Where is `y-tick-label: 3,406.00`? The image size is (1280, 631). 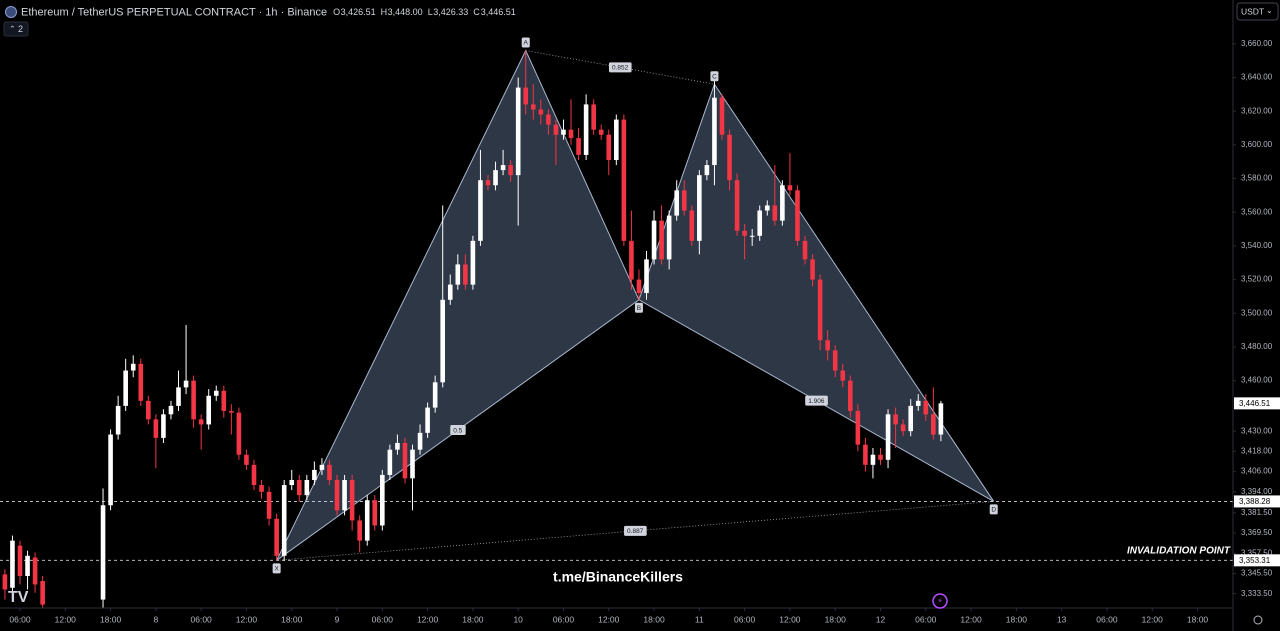
y-tick-label: 3,406.00 is located at coordinates (1257, 471).